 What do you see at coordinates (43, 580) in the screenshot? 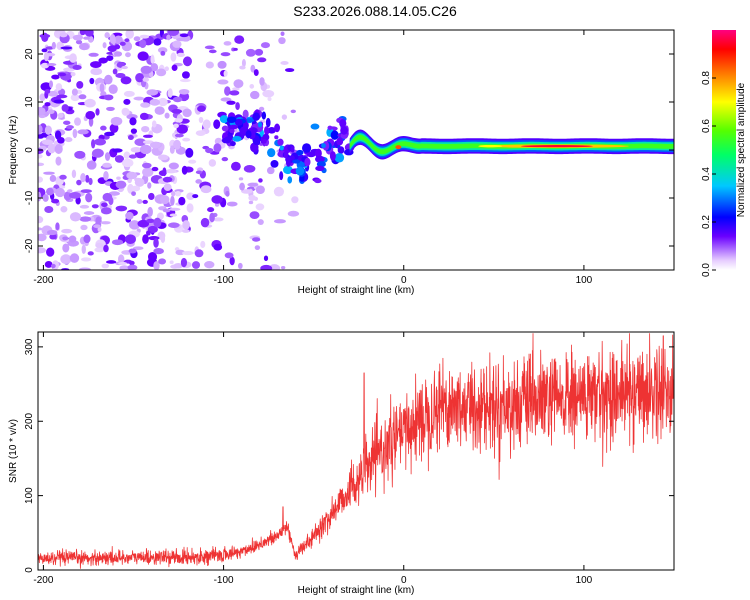
I see `snr-x-tick-label: -200` at bounding box center [43, 580].